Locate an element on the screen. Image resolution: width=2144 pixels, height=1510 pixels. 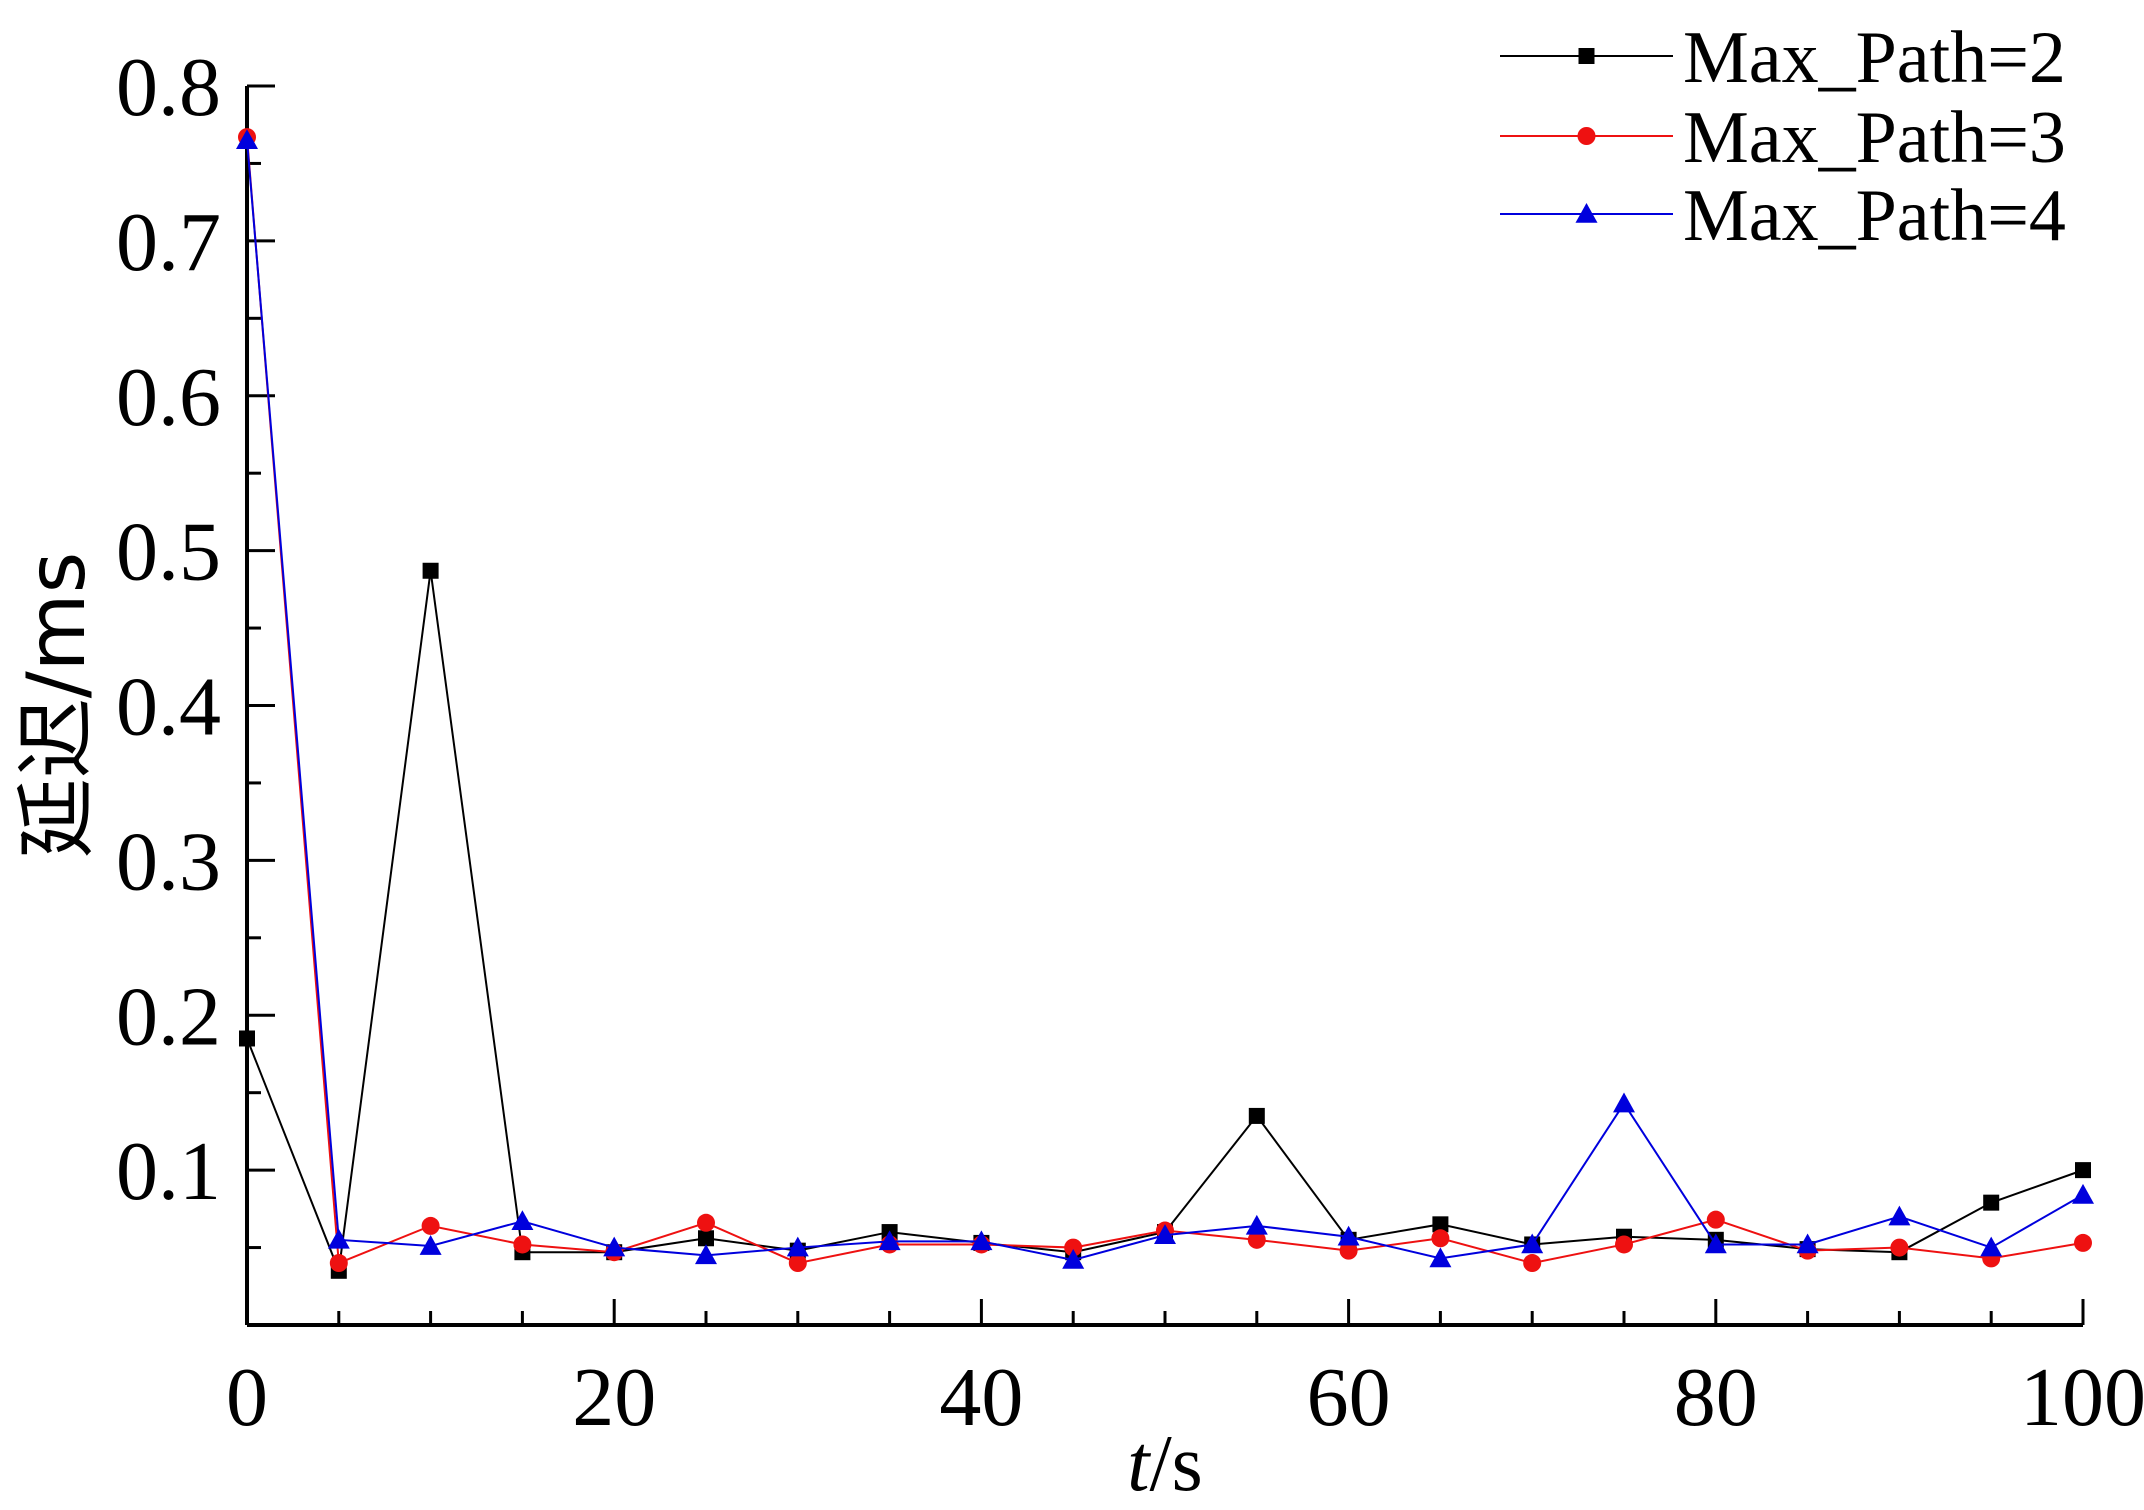
x-tick-label: 100 is located at coordinates (2082, 1397).